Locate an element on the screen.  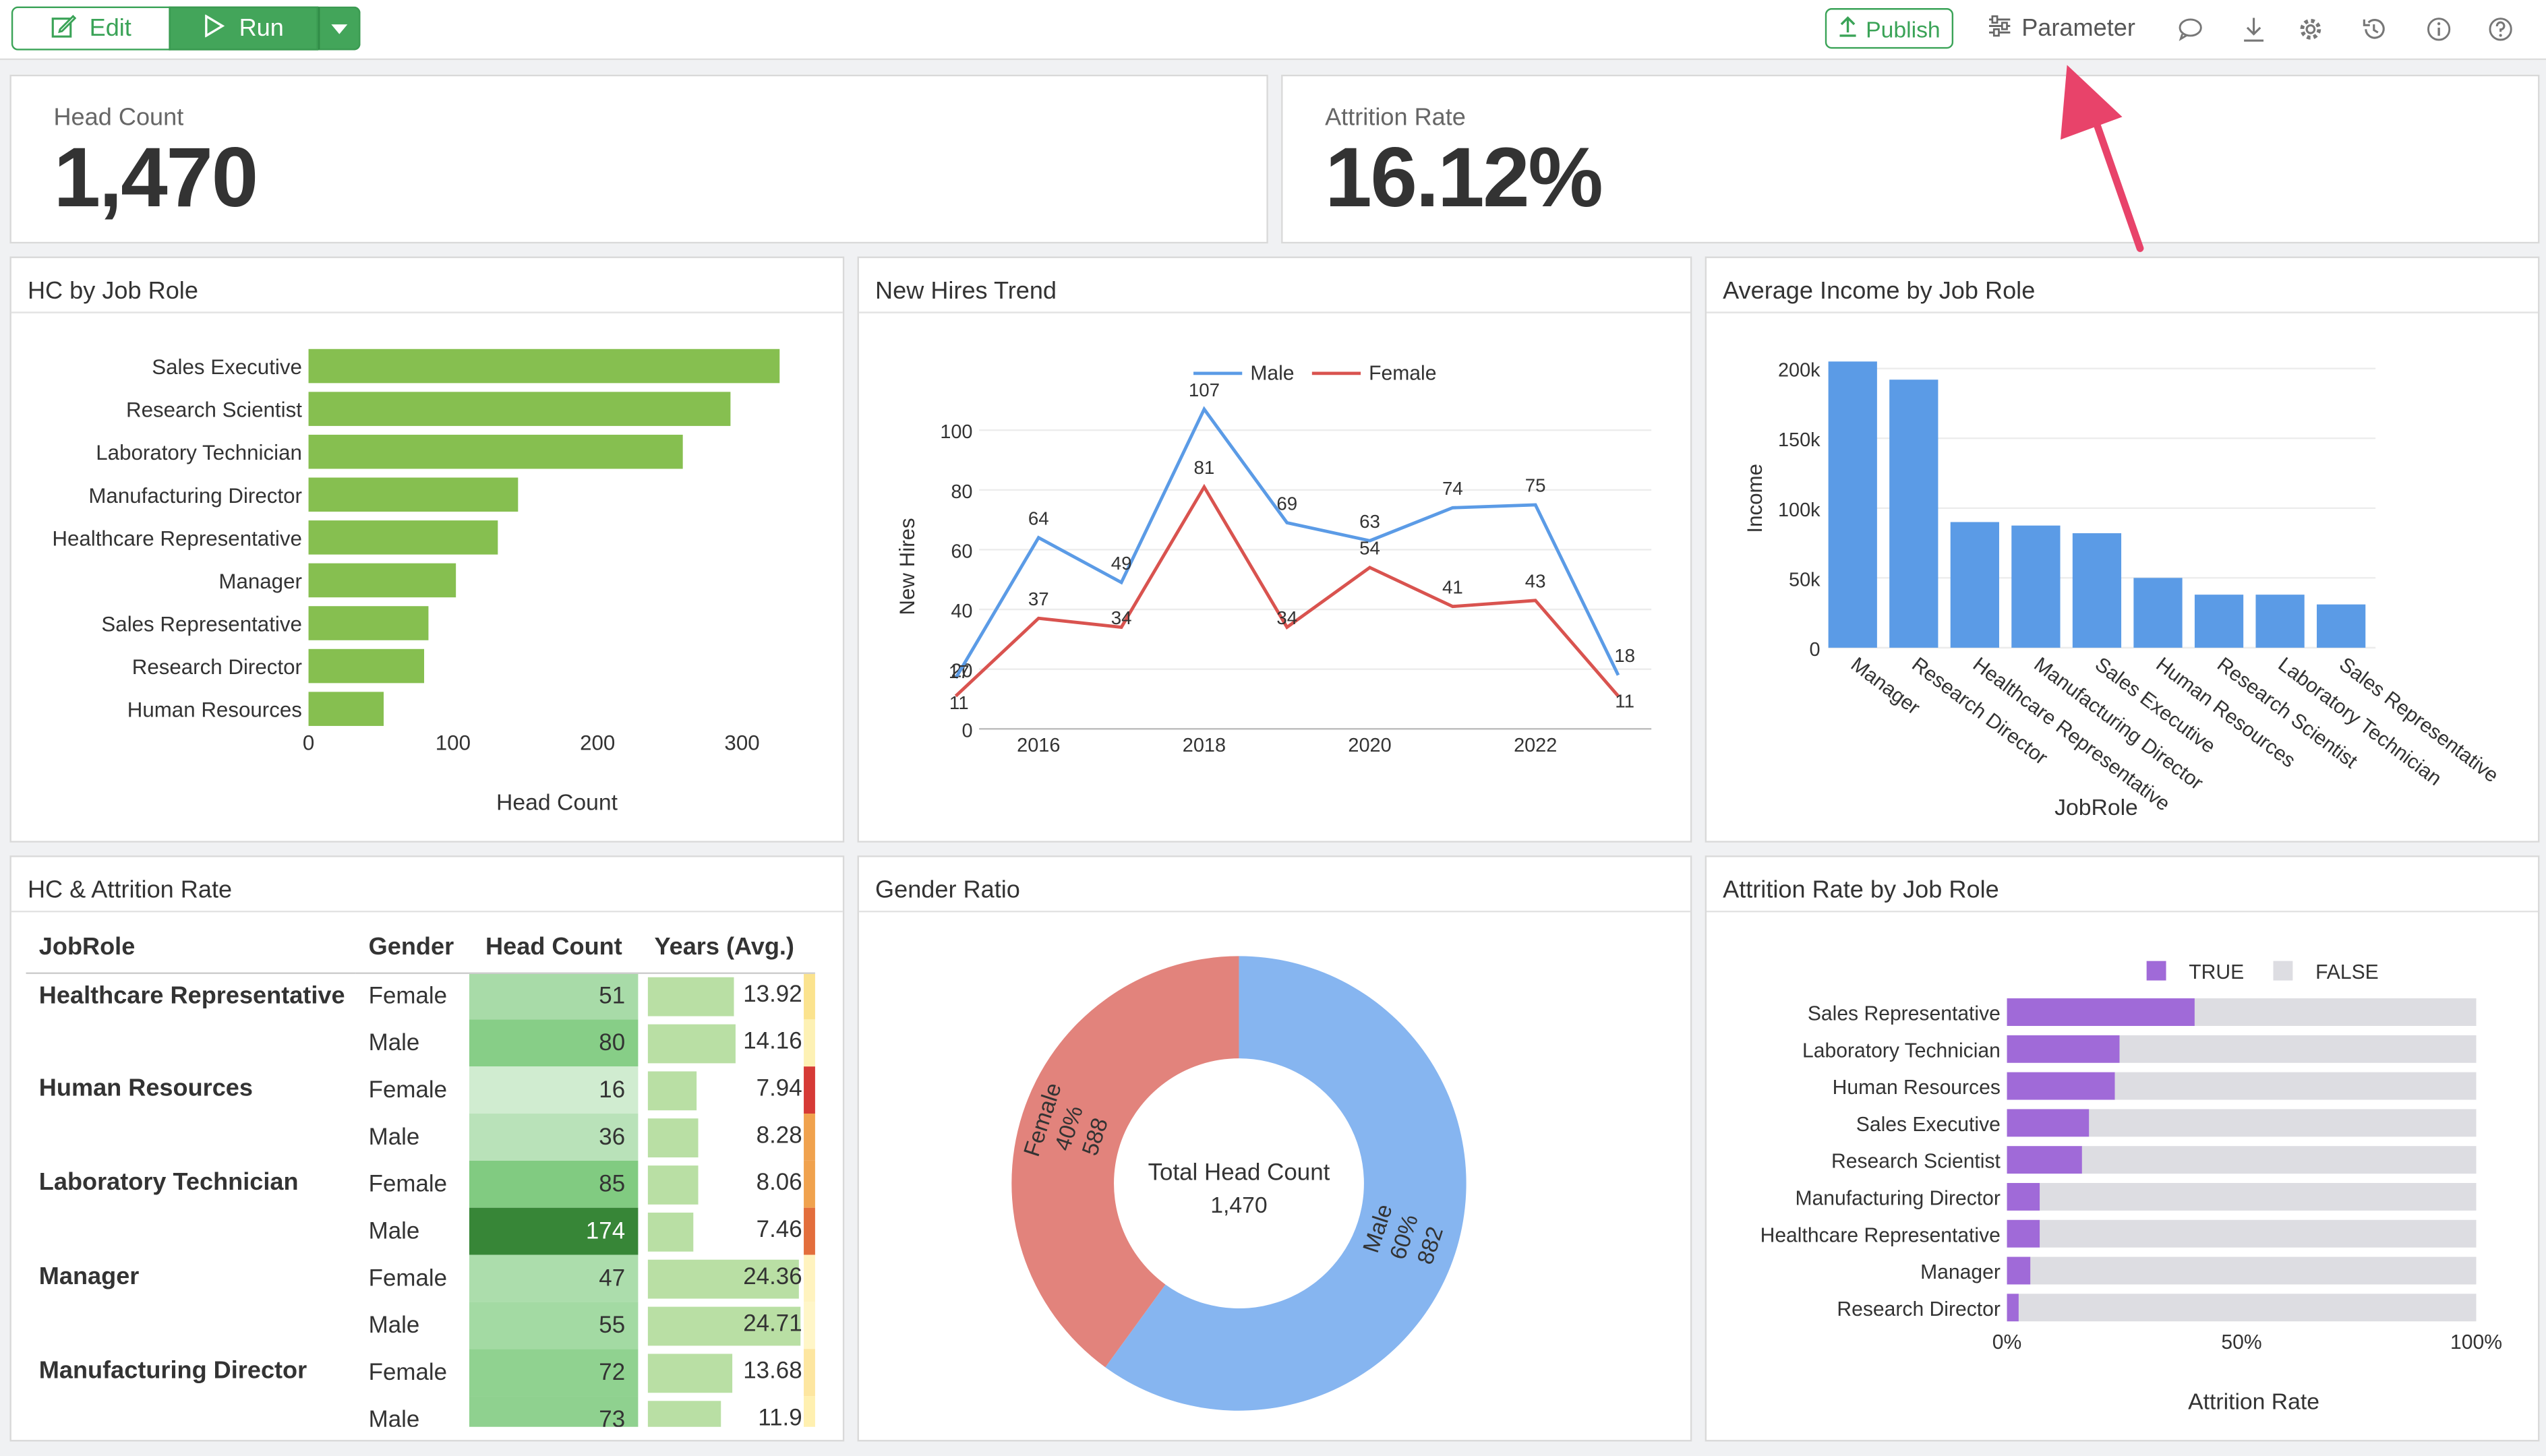
table-row: Male 174 7.46 is located at coordinates (420, 1231).